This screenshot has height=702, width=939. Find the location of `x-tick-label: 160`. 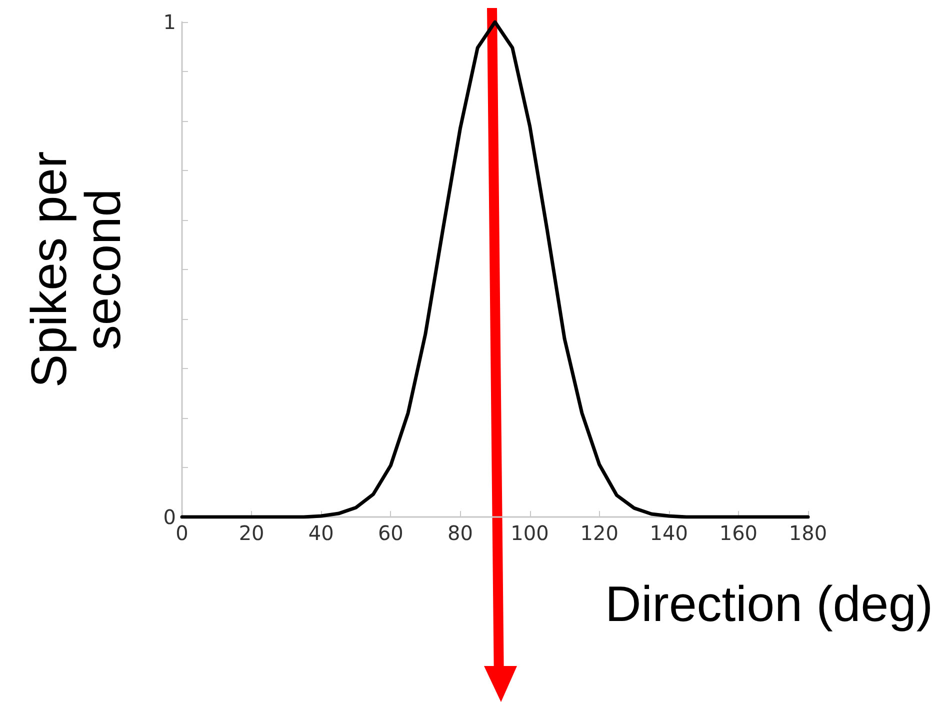

x-tick-label: 160 is located at coordinates (738, 533).